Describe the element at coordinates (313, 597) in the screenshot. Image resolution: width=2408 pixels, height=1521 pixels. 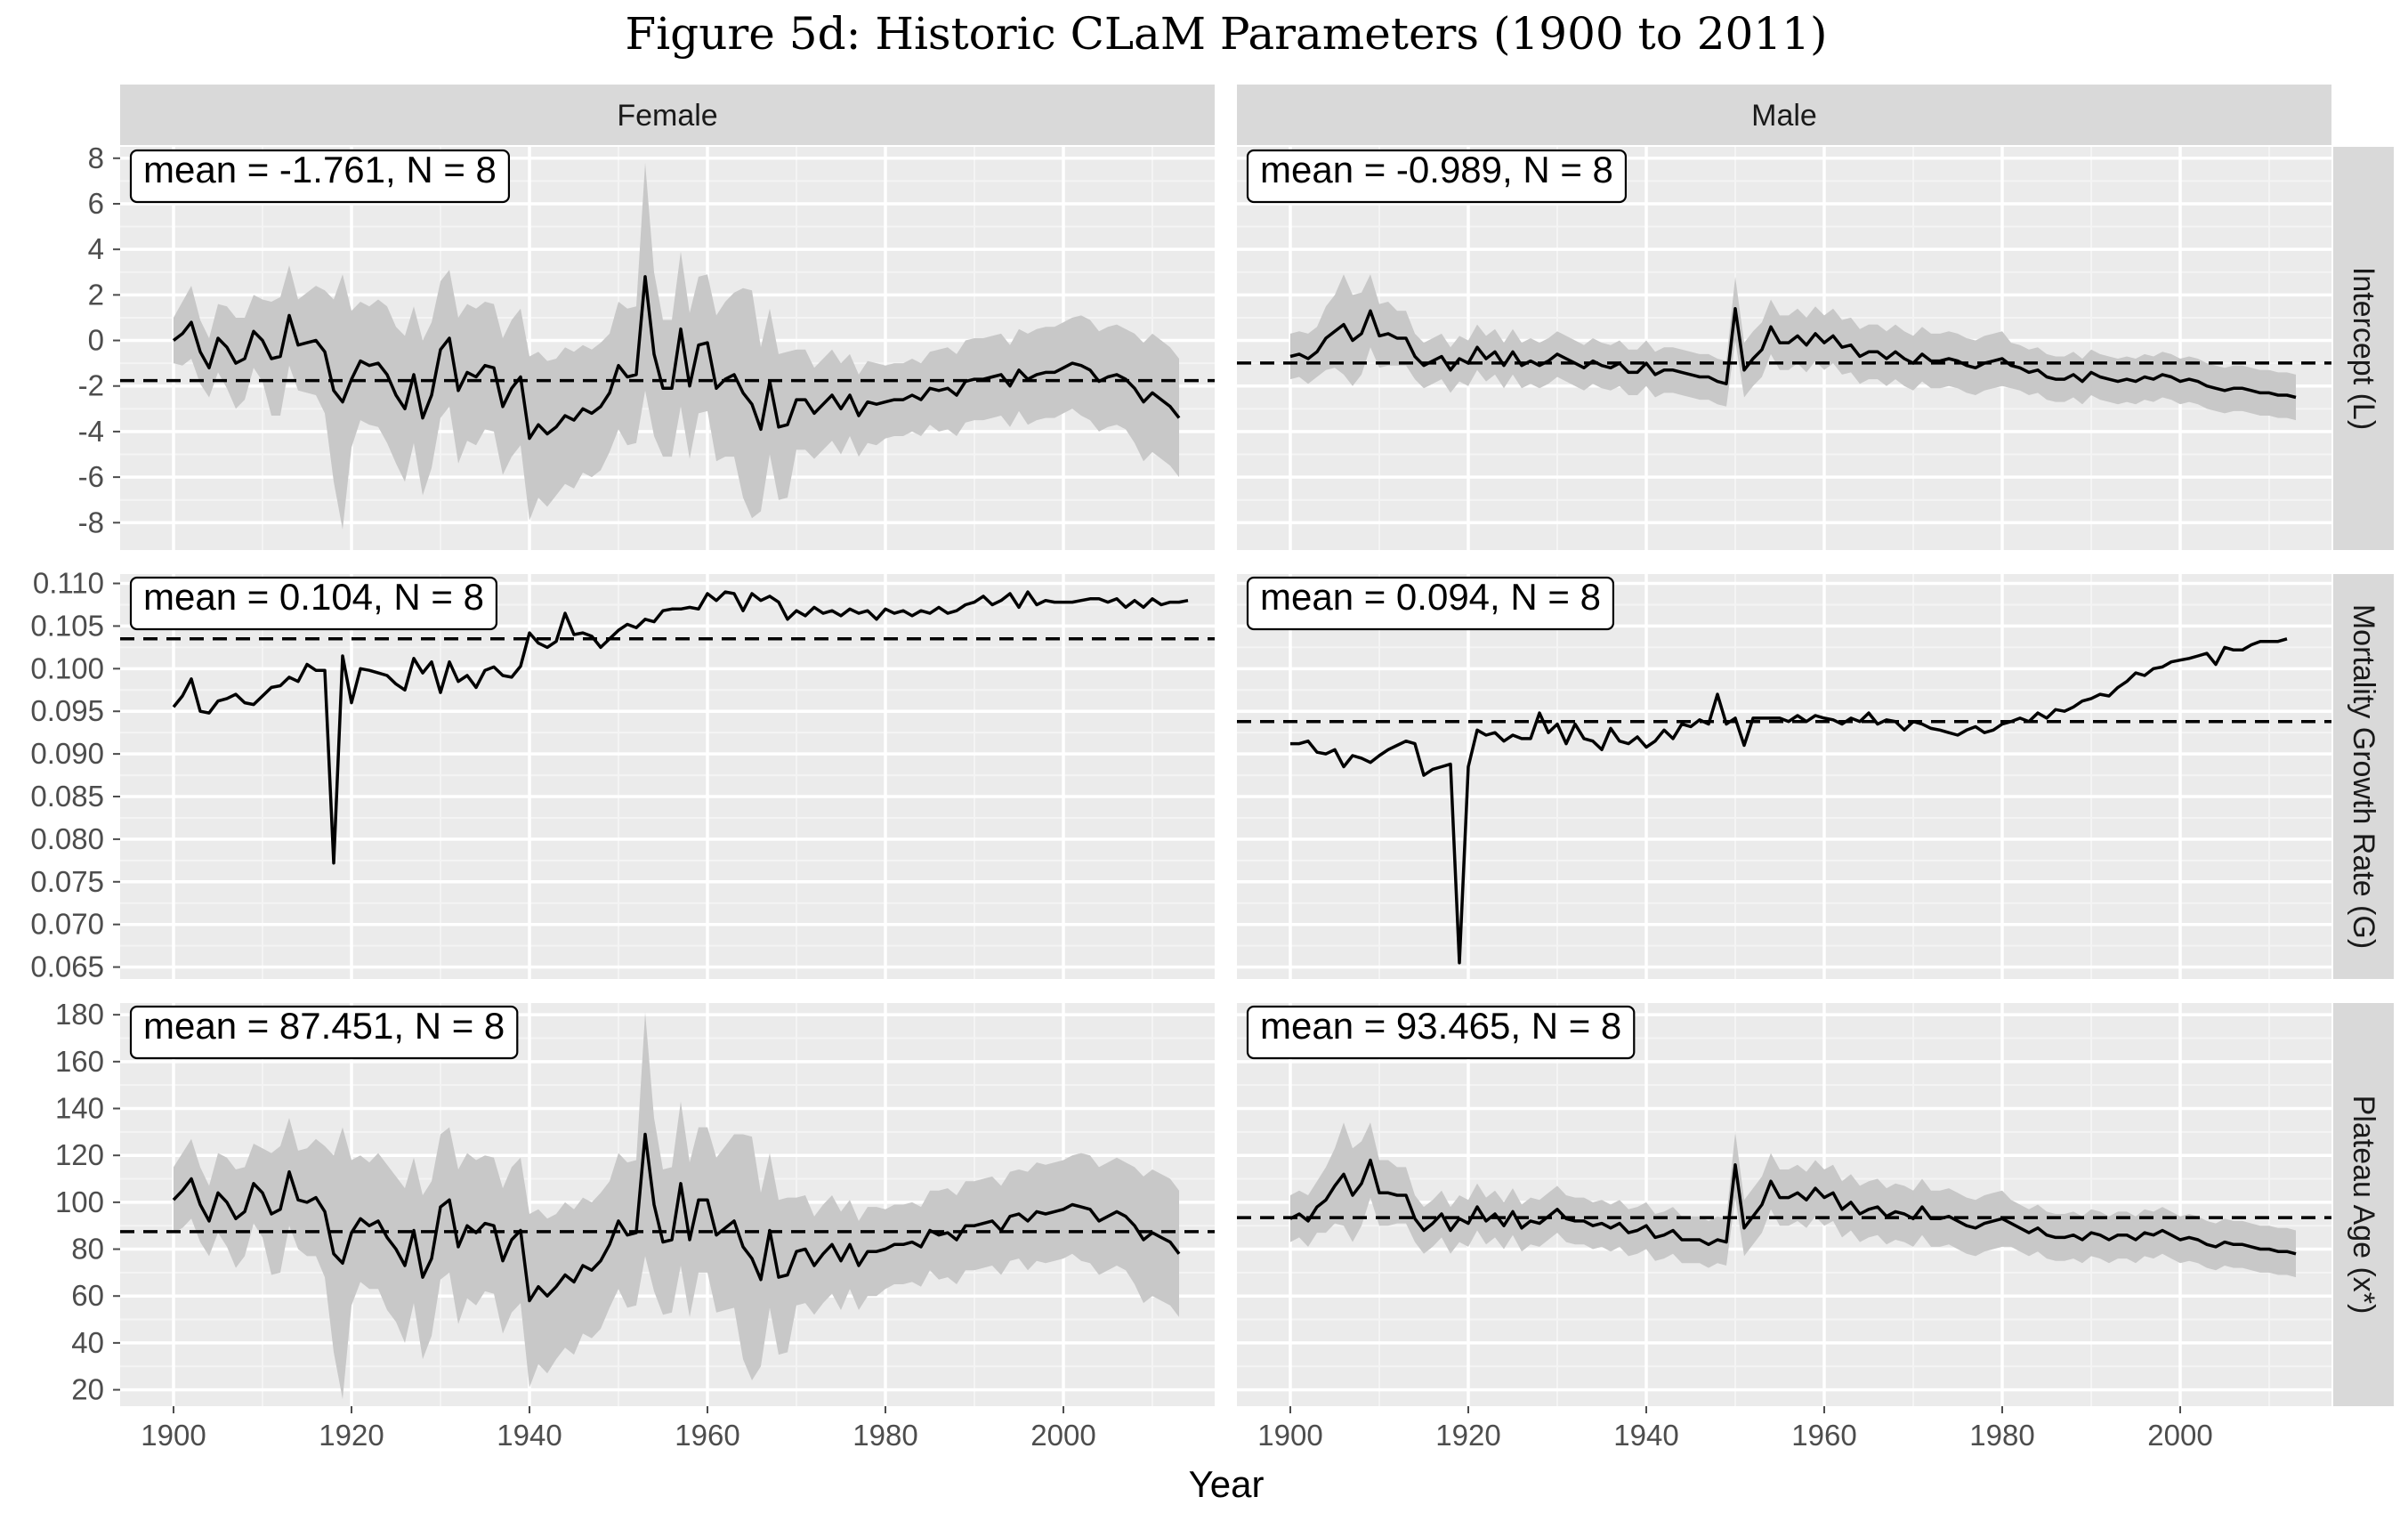
I see `mean-annotation-text: mean = 0.104, N = 8` at that location.